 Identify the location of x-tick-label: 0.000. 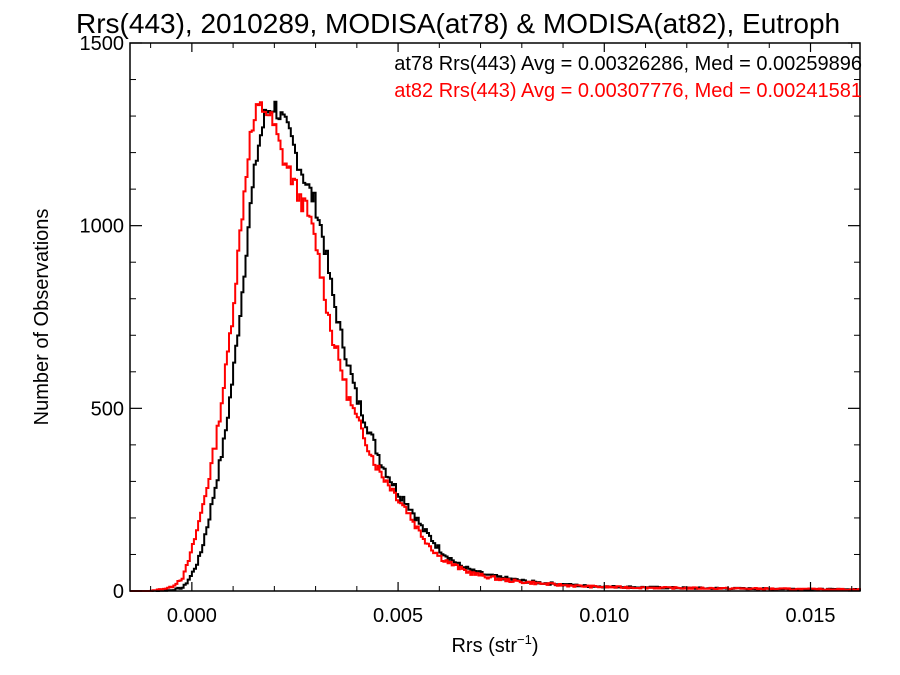
(192, 616).